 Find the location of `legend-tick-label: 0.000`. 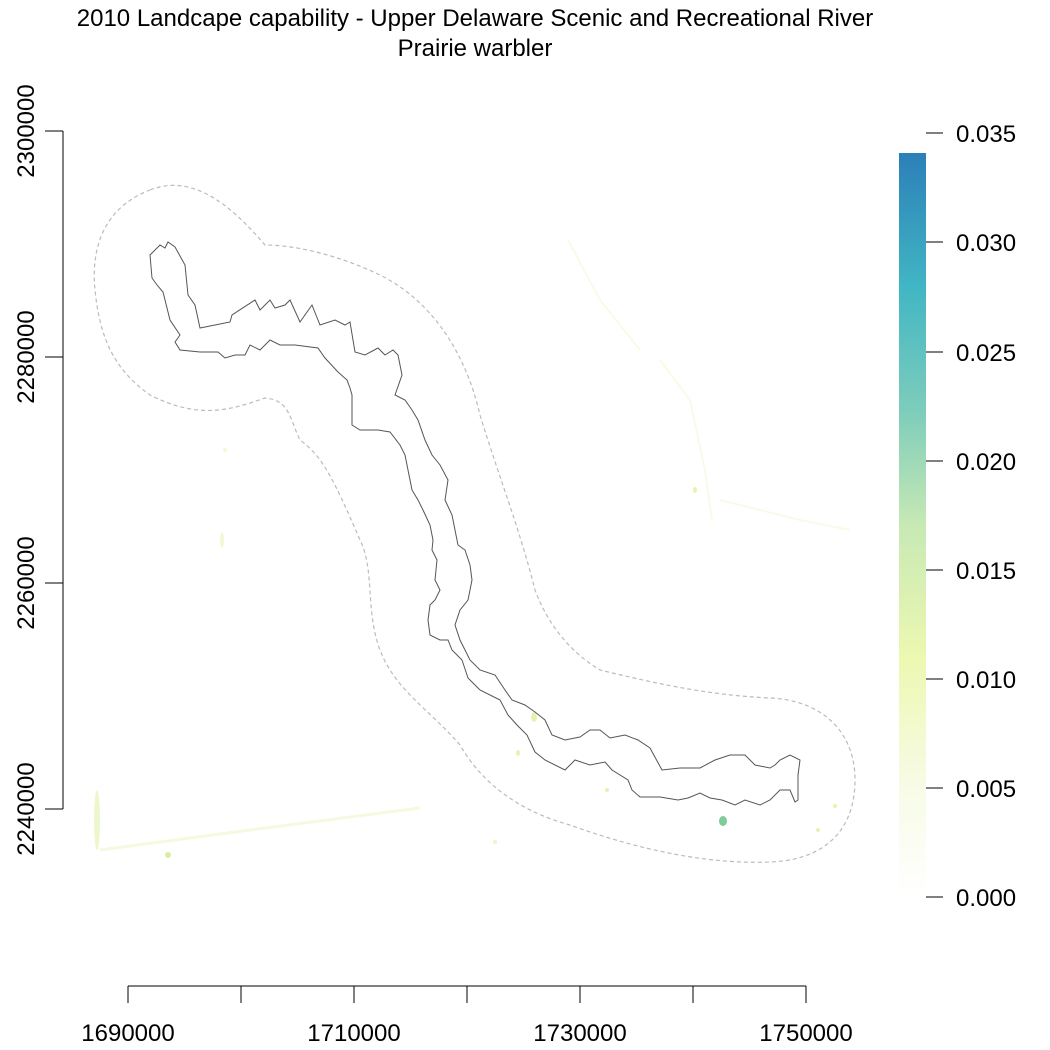

legend-tick-label: 0.000 is located at coordinates (986, 898).